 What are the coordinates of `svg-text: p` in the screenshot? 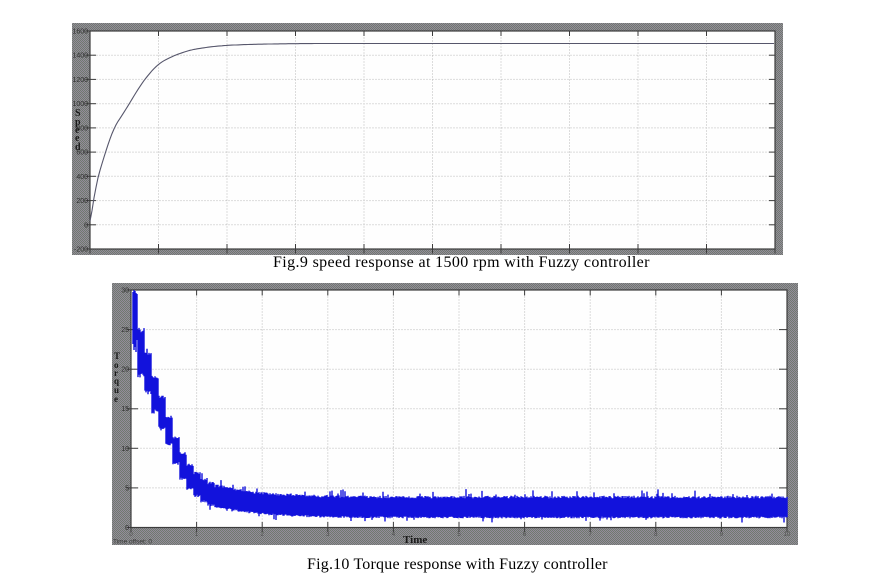 It's located at (78, 122).